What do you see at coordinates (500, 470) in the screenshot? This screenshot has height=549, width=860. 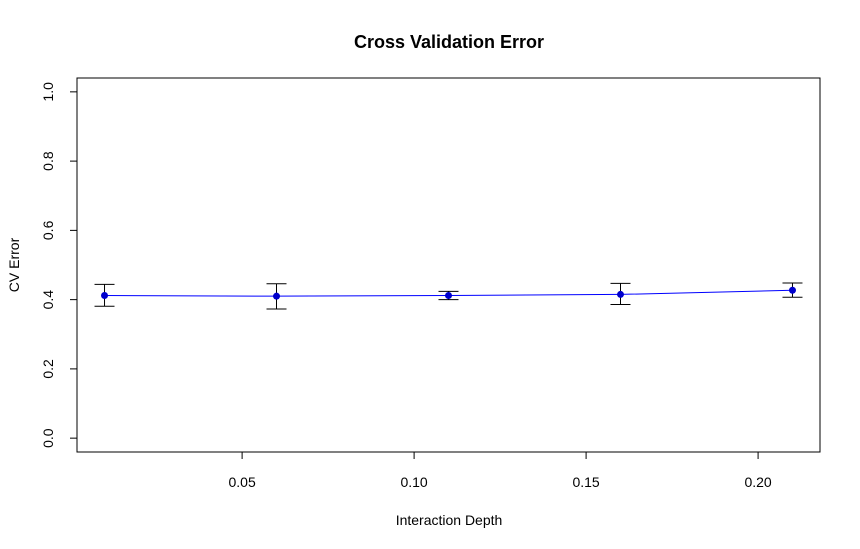 I see `x-axis: 0.05 0.10 0.15 0.20` at bounding box center [500, 470].